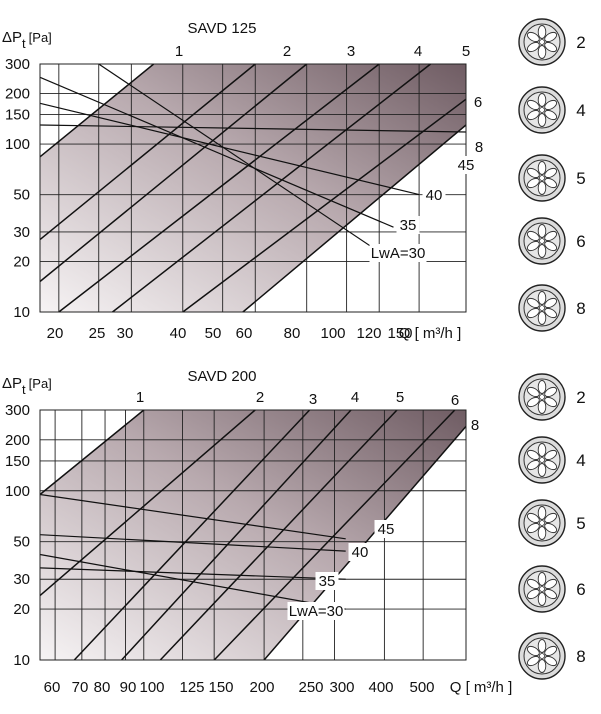  Describe the element at coordinates (292, 333) in the screenshot. I see `x-tick-label: 80` at that location.